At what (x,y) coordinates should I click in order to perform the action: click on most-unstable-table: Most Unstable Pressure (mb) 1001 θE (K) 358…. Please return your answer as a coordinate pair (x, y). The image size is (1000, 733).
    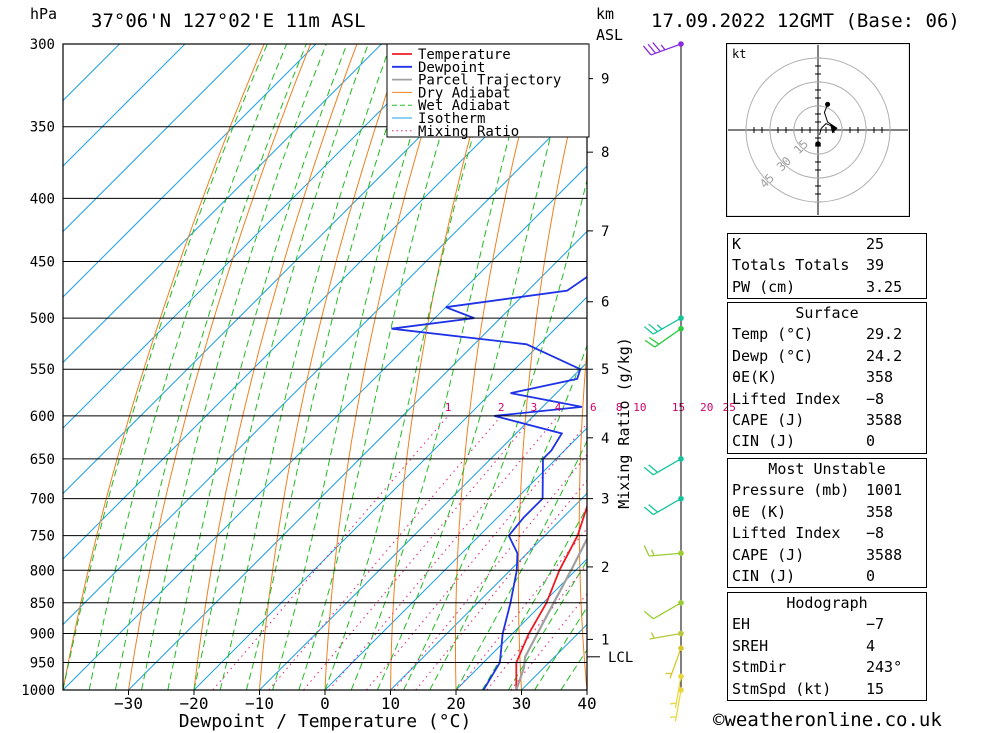
    Looking at the image, I should click on (827, 523).